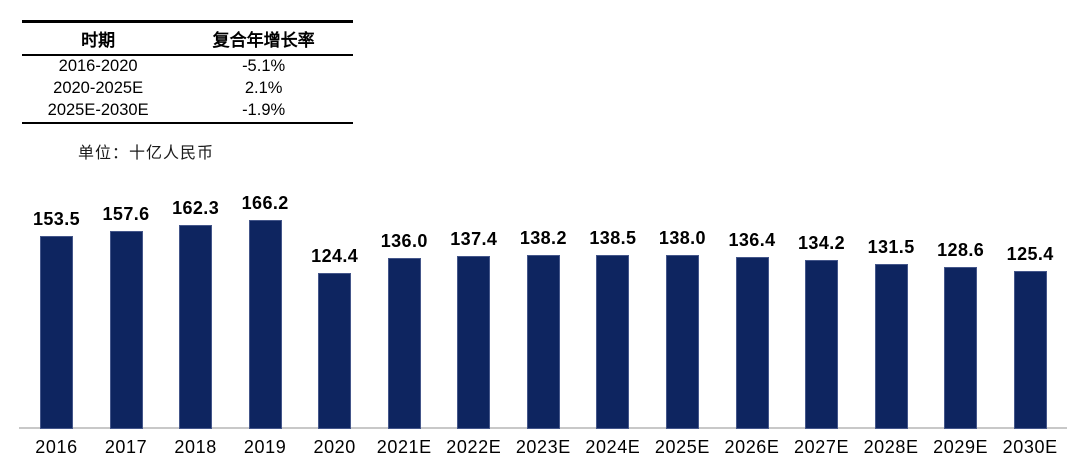 Image resolution: width=1080 pixels, height=474 pixels. Describe the element at coordinates (1030, 447) in the screenshot. I see `x-axis-tick-label: 2030E` at that location.